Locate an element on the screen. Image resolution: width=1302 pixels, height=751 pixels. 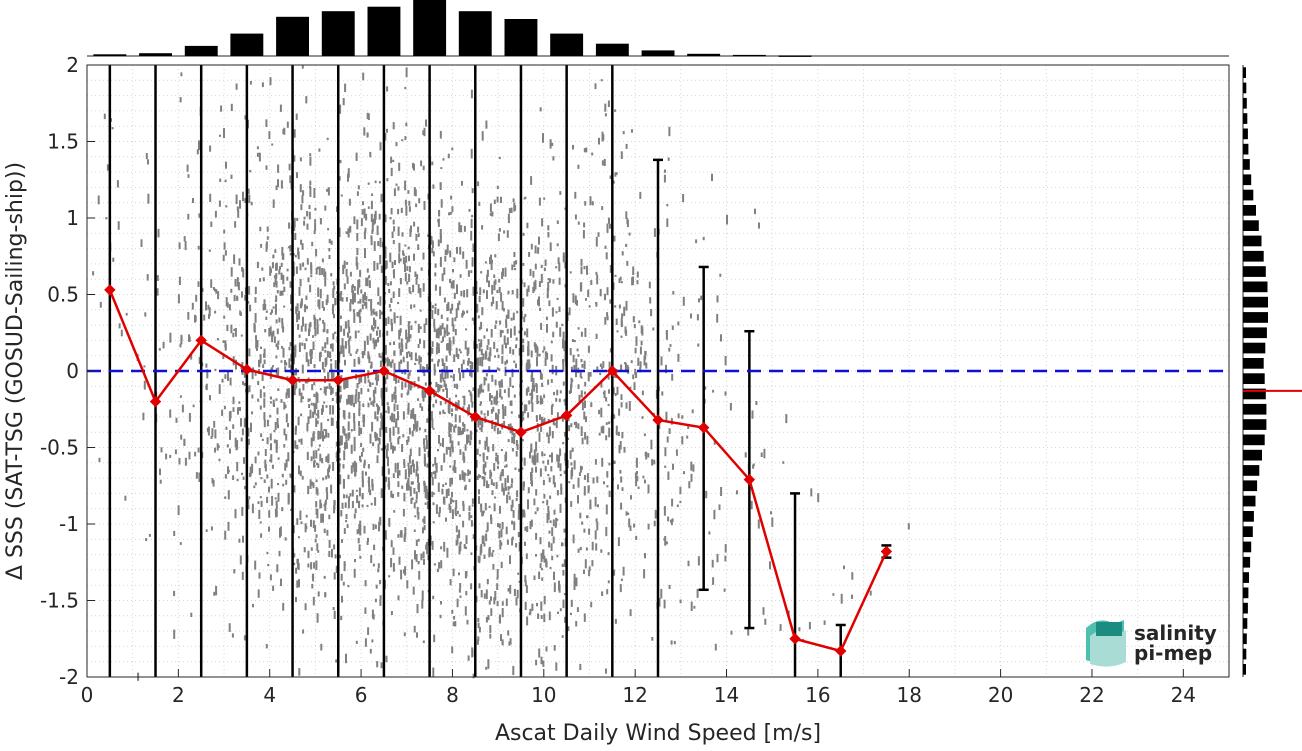
x-tick-label: 16 is located at coordinates (817, 695).